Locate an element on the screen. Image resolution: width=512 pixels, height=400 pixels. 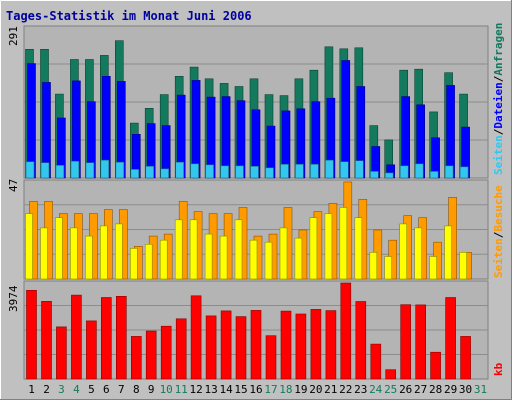
day-label: 16 is located at coordinates (255, 389).